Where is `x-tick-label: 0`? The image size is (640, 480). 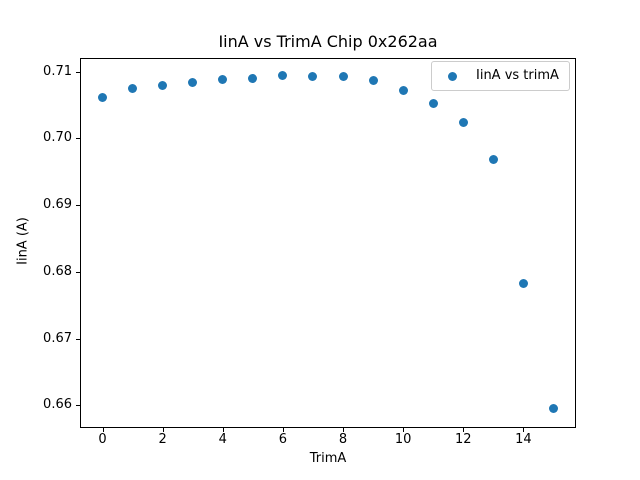
x-tick-label: 0 is located at coordinates (102, 439).